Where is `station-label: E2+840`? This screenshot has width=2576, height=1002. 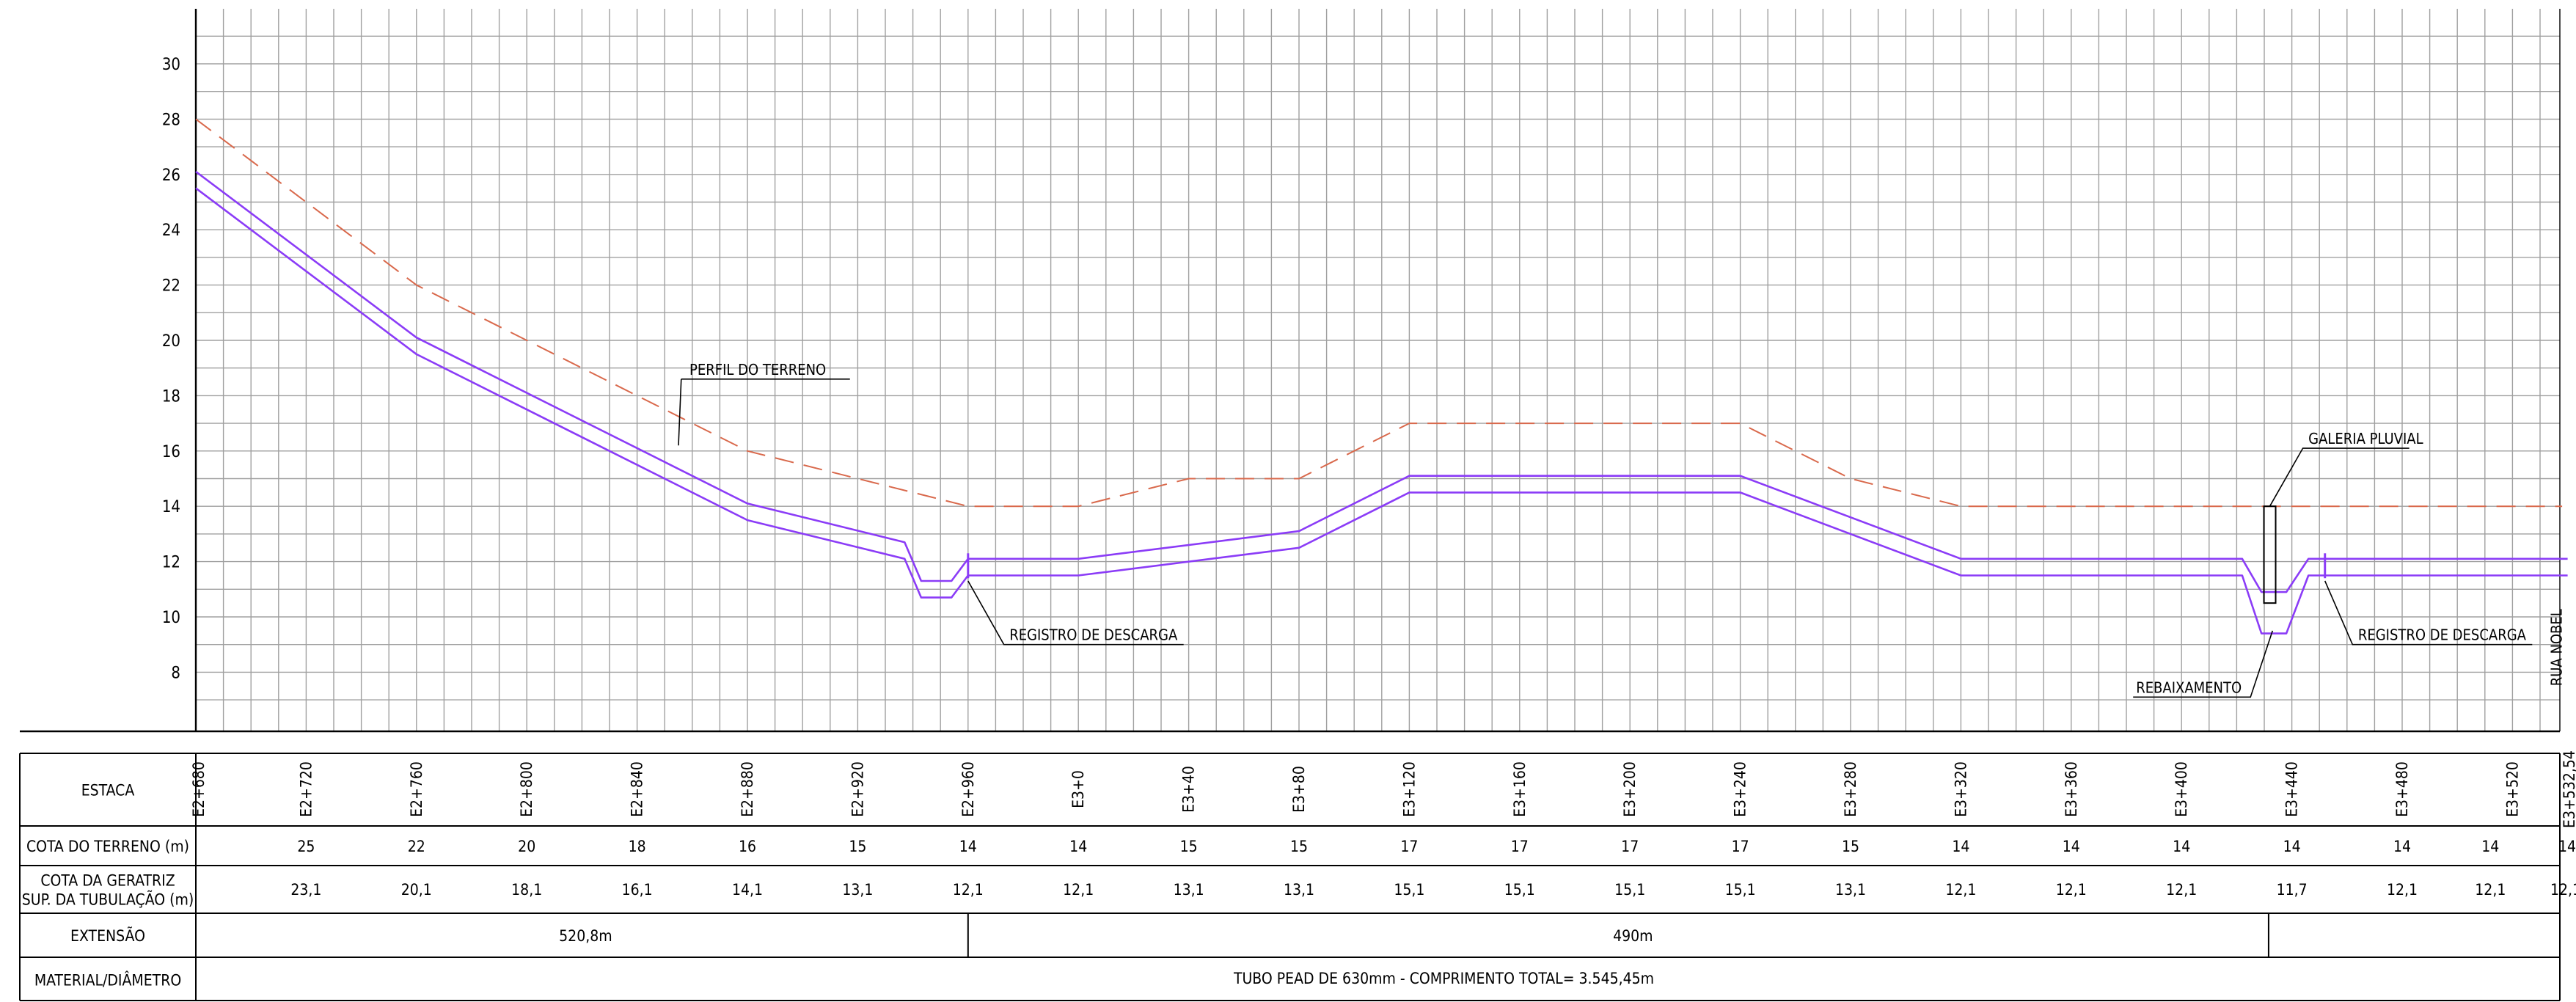
station-label: E2+840 is located at coordinates (637, 789).